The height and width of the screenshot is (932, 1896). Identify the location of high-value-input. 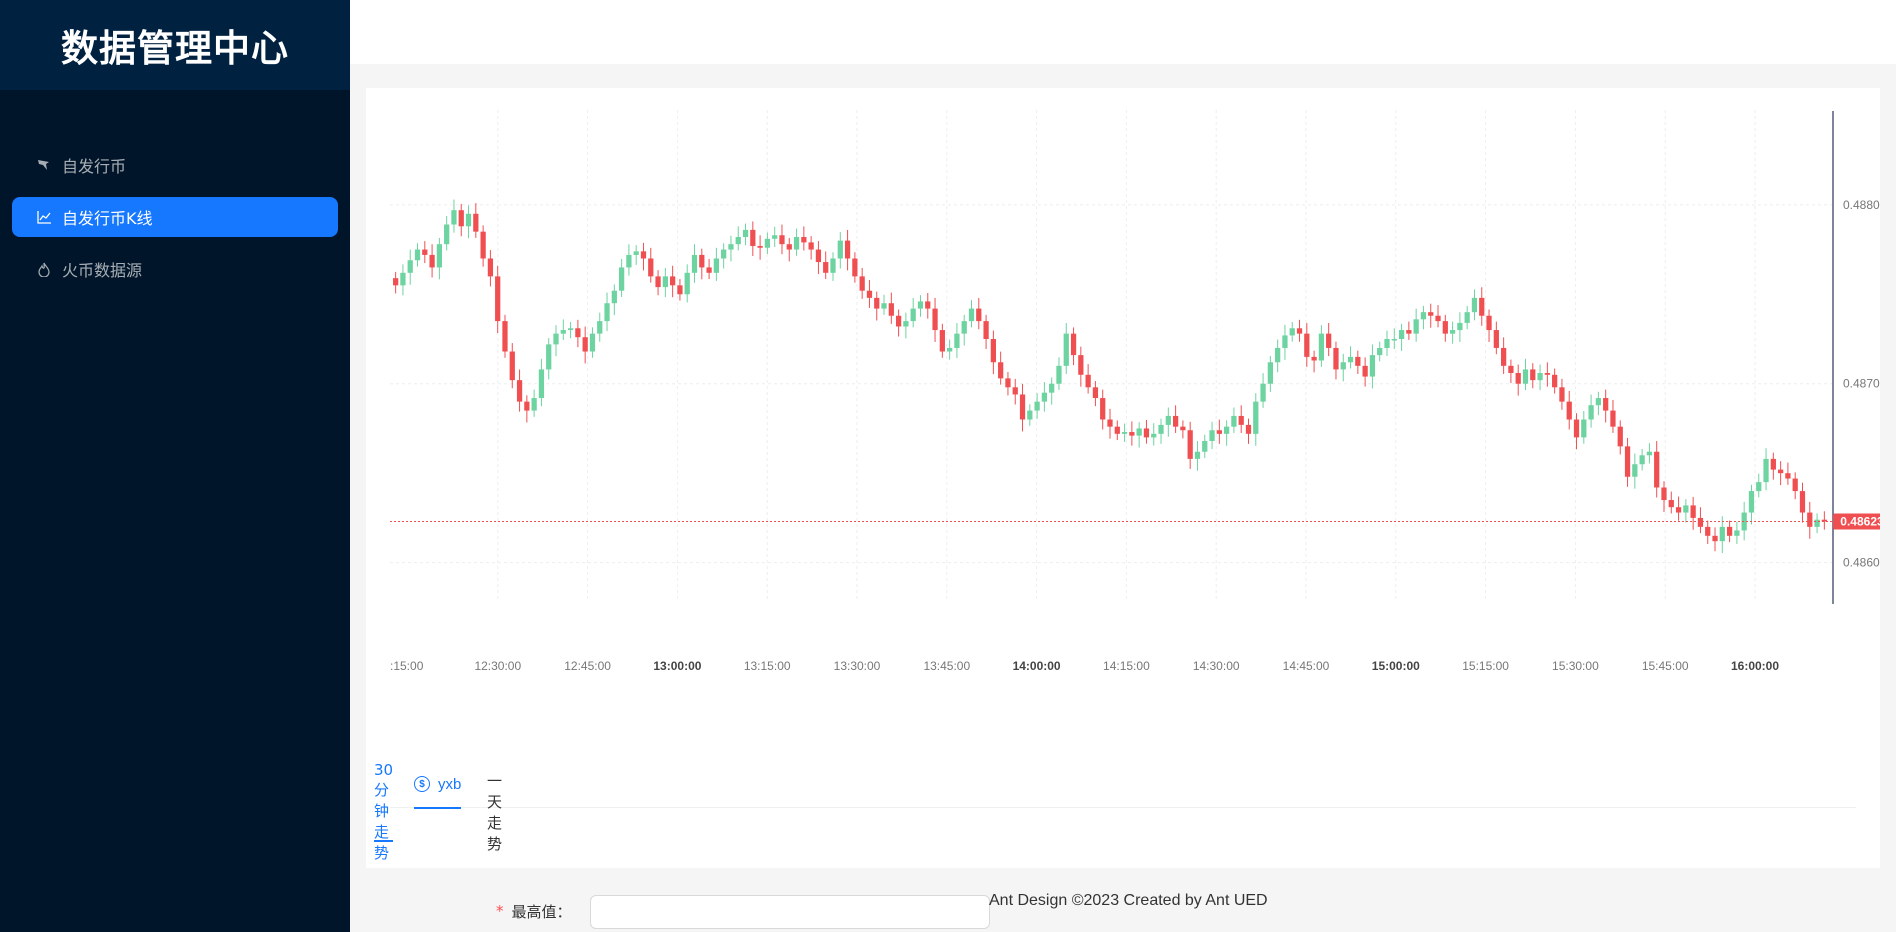
(790, 912).